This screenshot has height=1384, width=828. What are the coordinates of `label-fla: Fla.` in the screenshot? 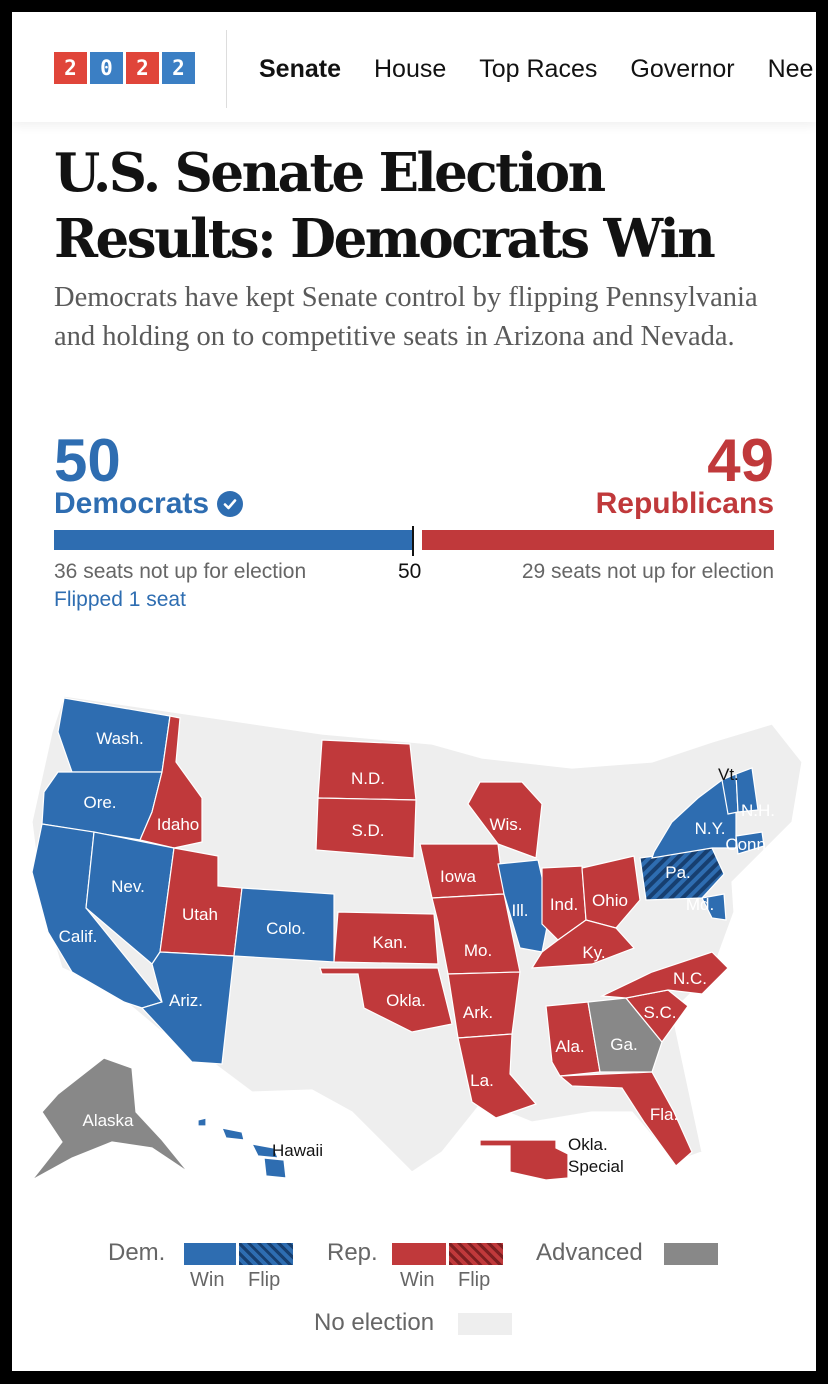 It's located at (664, 1114).